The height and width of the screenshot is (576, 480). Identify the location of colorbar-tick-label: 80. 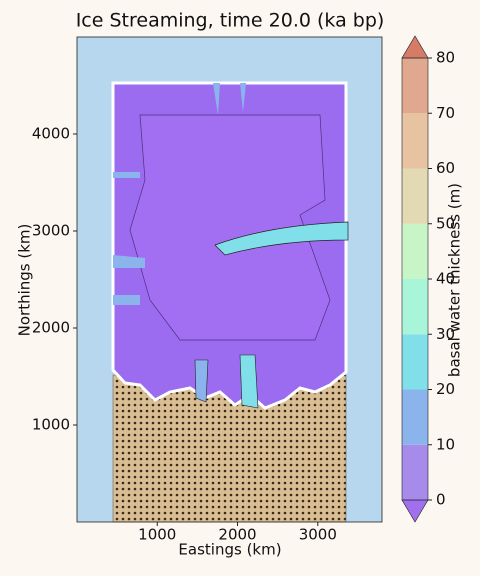
(445, 58).